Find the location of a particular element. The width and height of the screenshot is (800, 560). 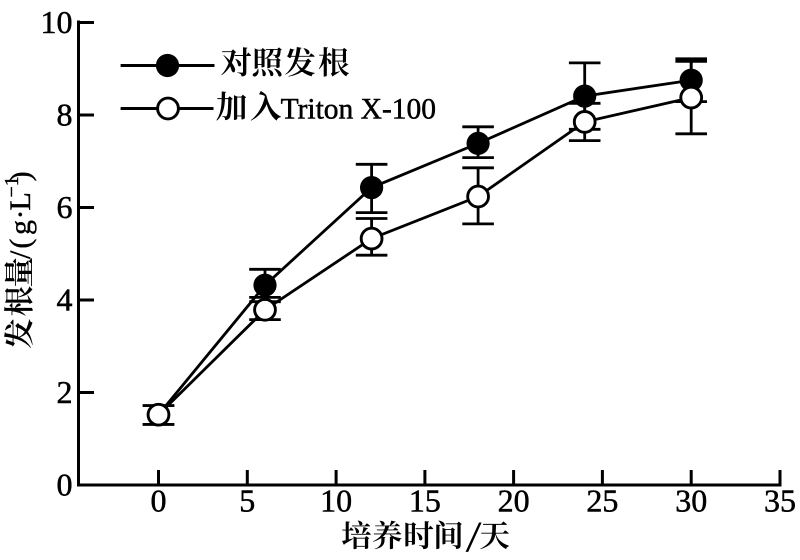

svg-text: 35 is located at coordinates (780, 501).